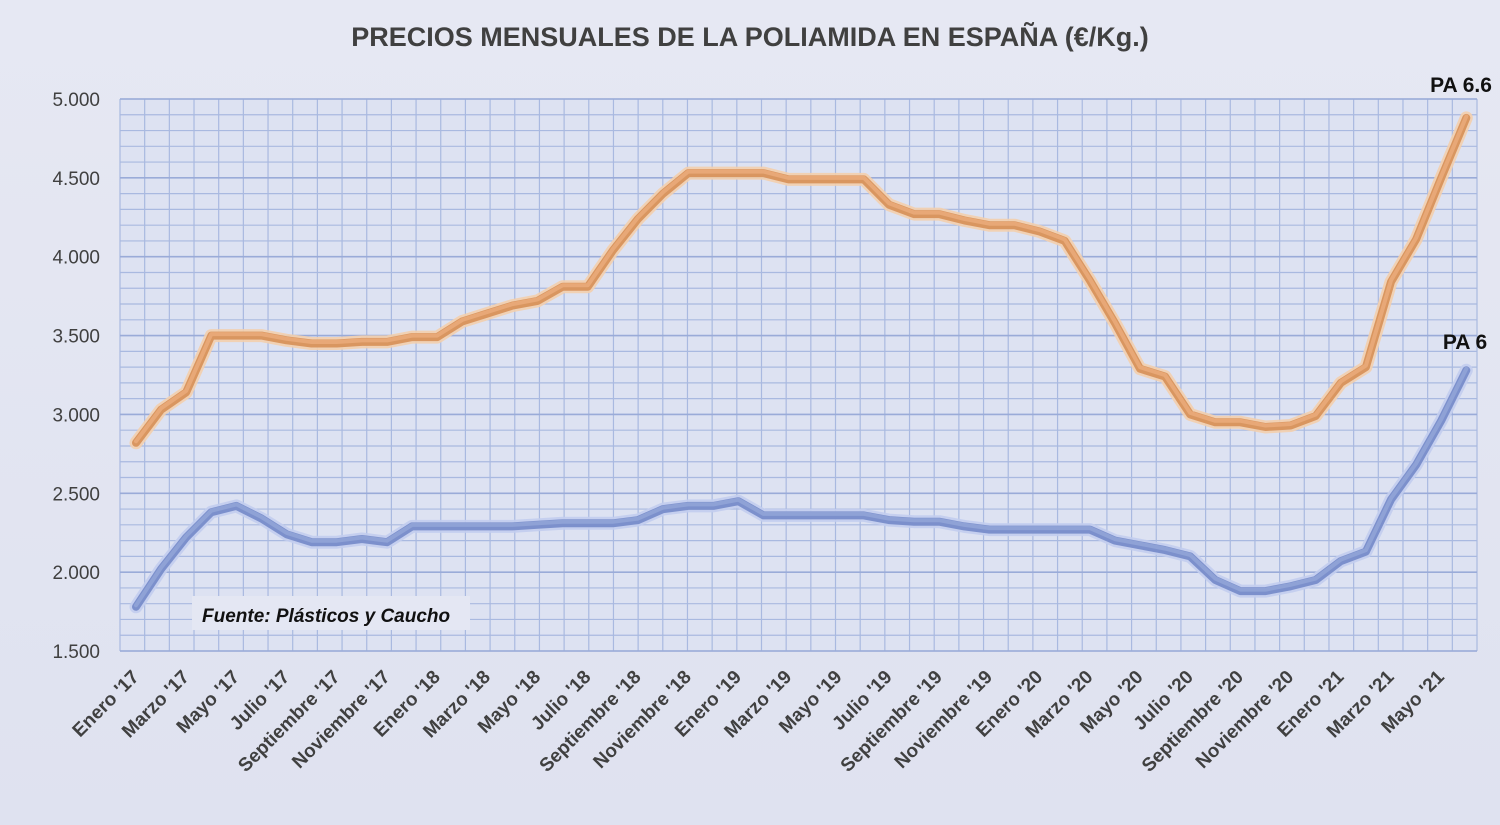 This screenshot has height=825, width=1500. I want to click on y-tick-label: 2.000, so click(76, 573).